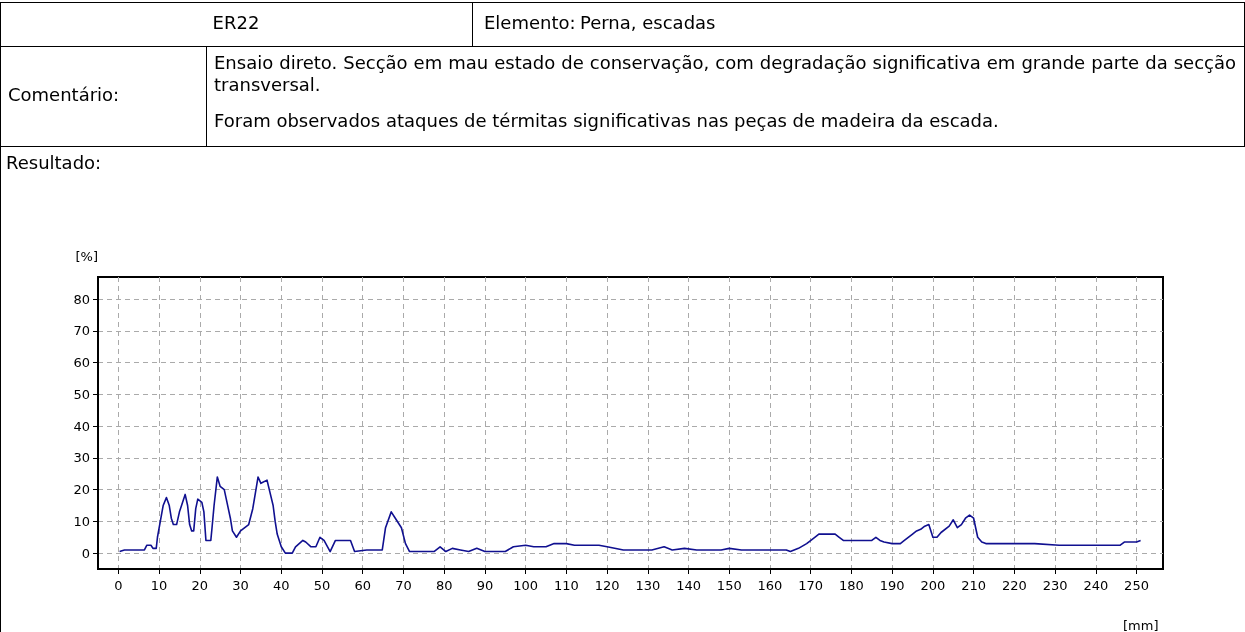 The width and height of the screenshot is (1245, 632). What do you see at coordinates (933, 585) in the screenshot?
I see `x-tick-label: 200` at bounding box center [933, 585].